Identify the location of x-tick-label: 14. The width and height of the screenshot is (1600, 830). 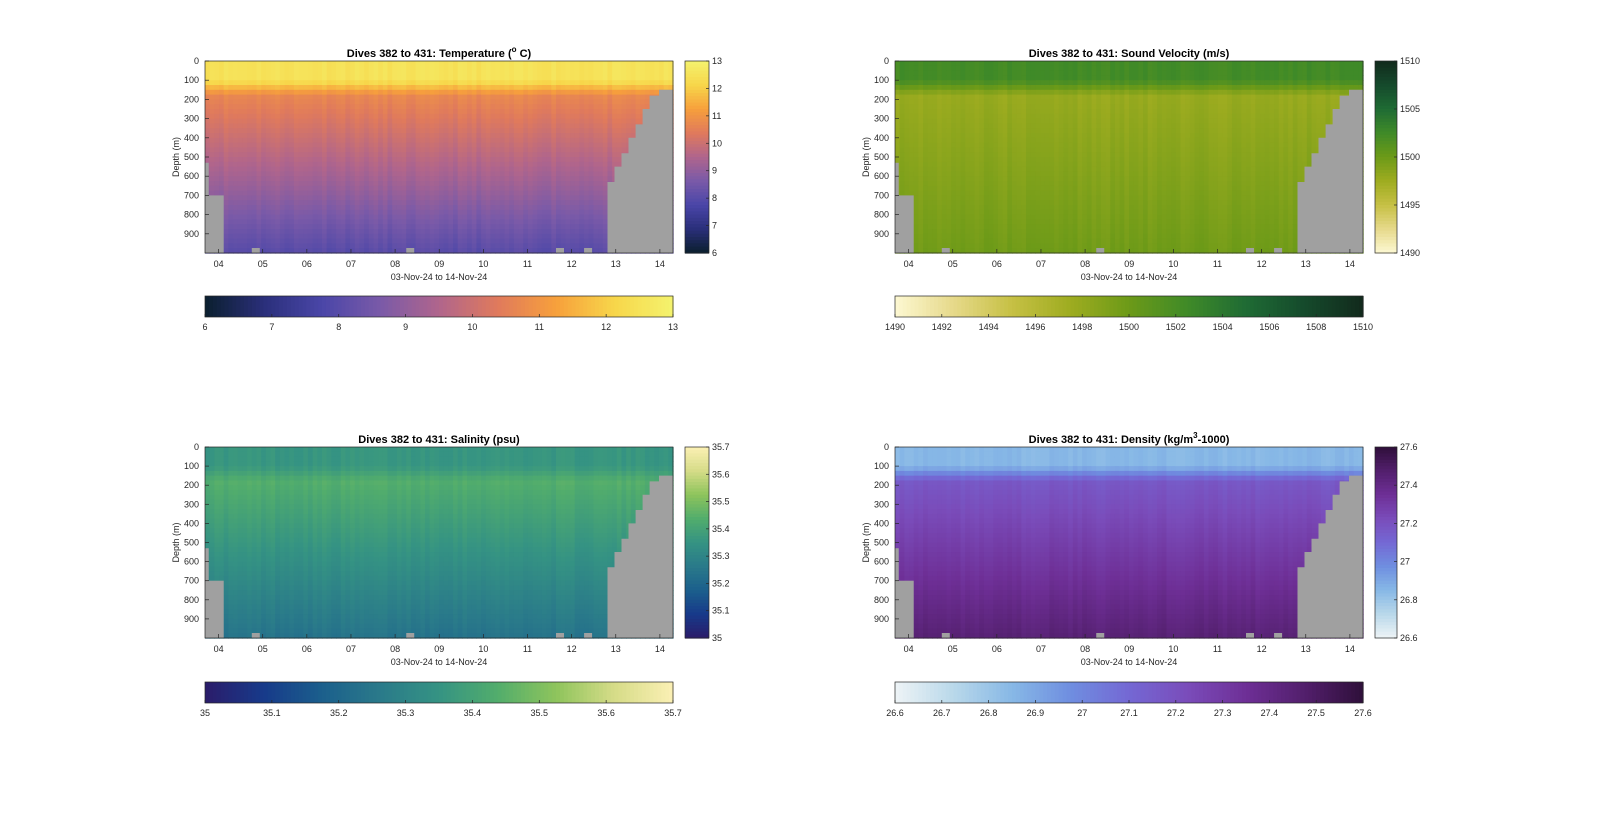
(660, 264).